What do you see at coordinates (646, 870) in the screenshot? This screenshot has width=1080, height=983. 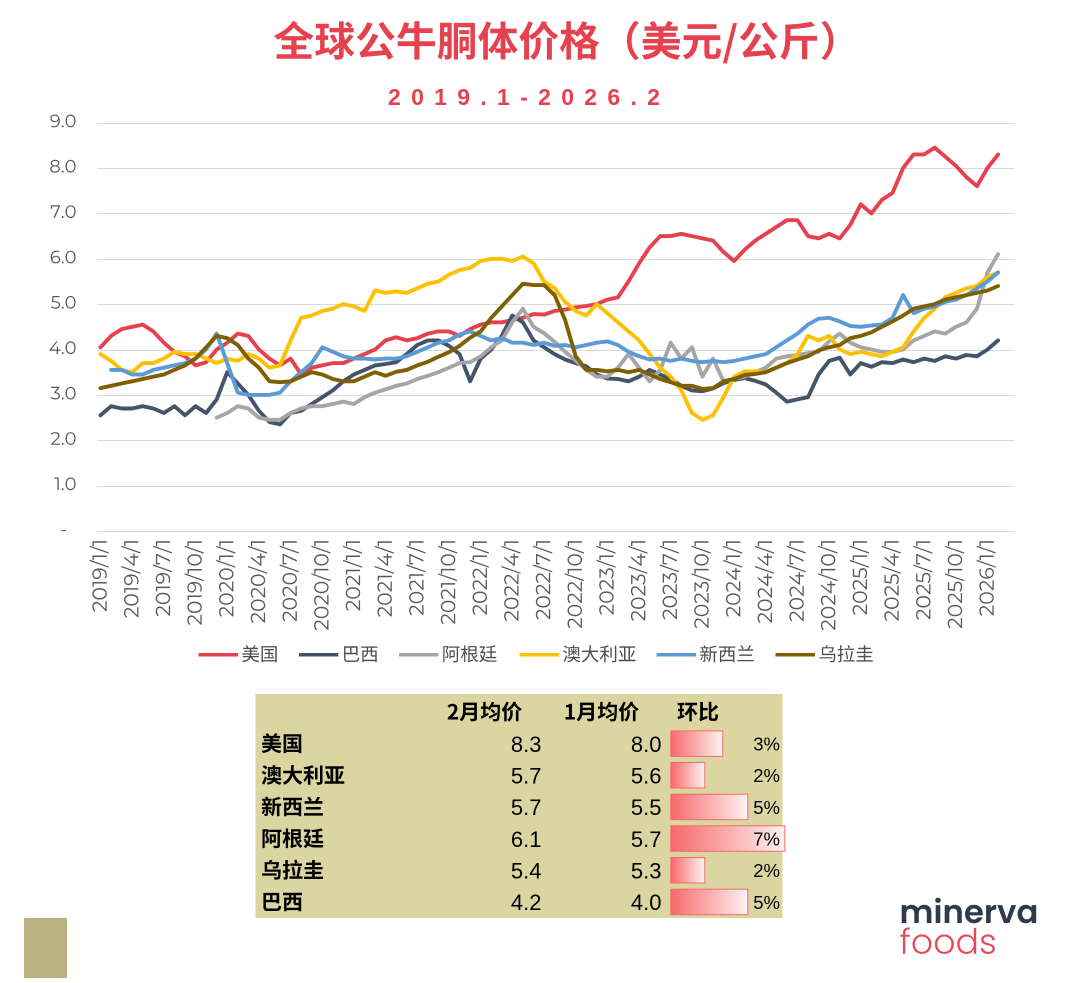 I see `svg-text: 5.3` at bounding box center [646, 870].